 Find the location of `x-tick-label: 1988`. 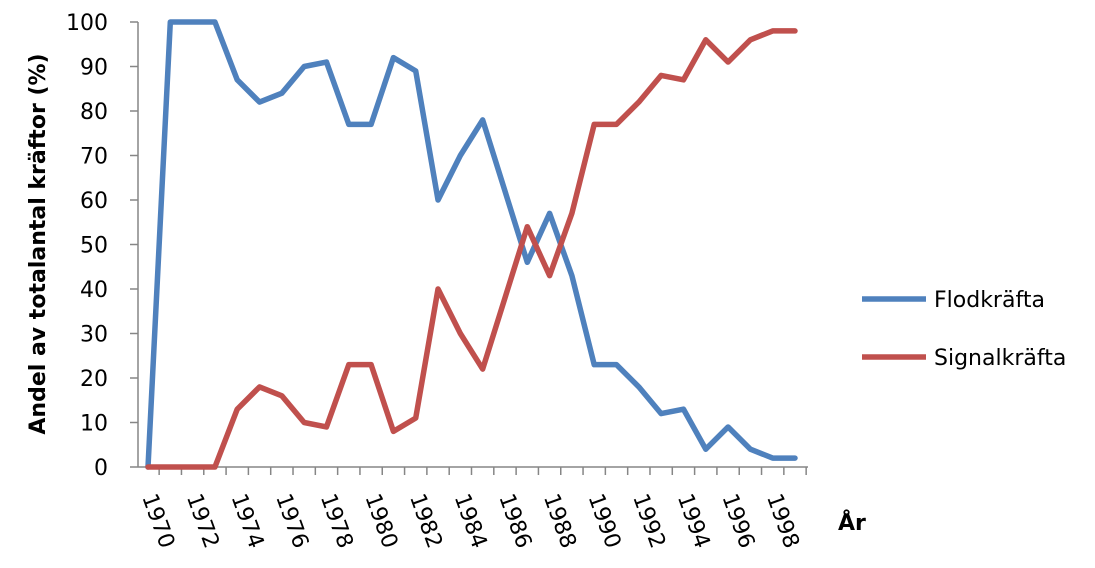

x-tick-label: 1988 is located at coordinates (559, 521).